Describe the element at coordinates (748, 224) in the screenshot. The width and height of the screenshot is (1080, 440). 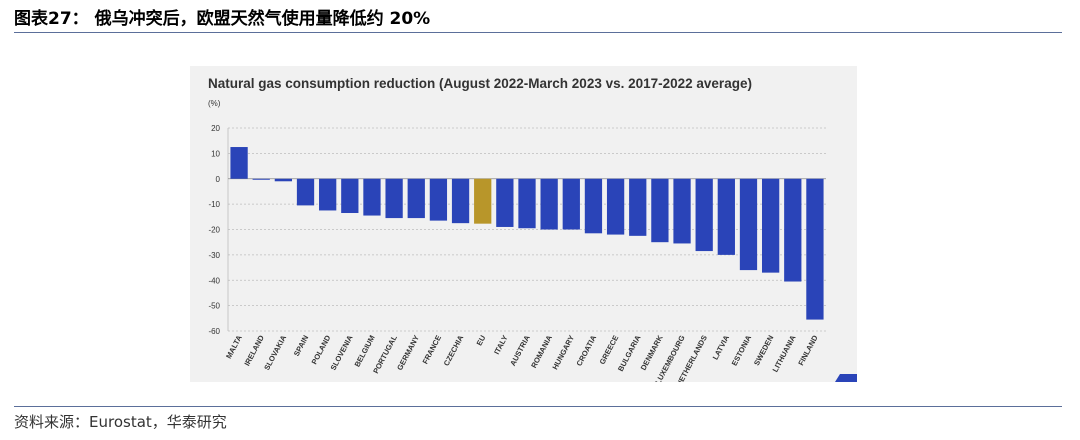
I see `bar-estonia` at that location.